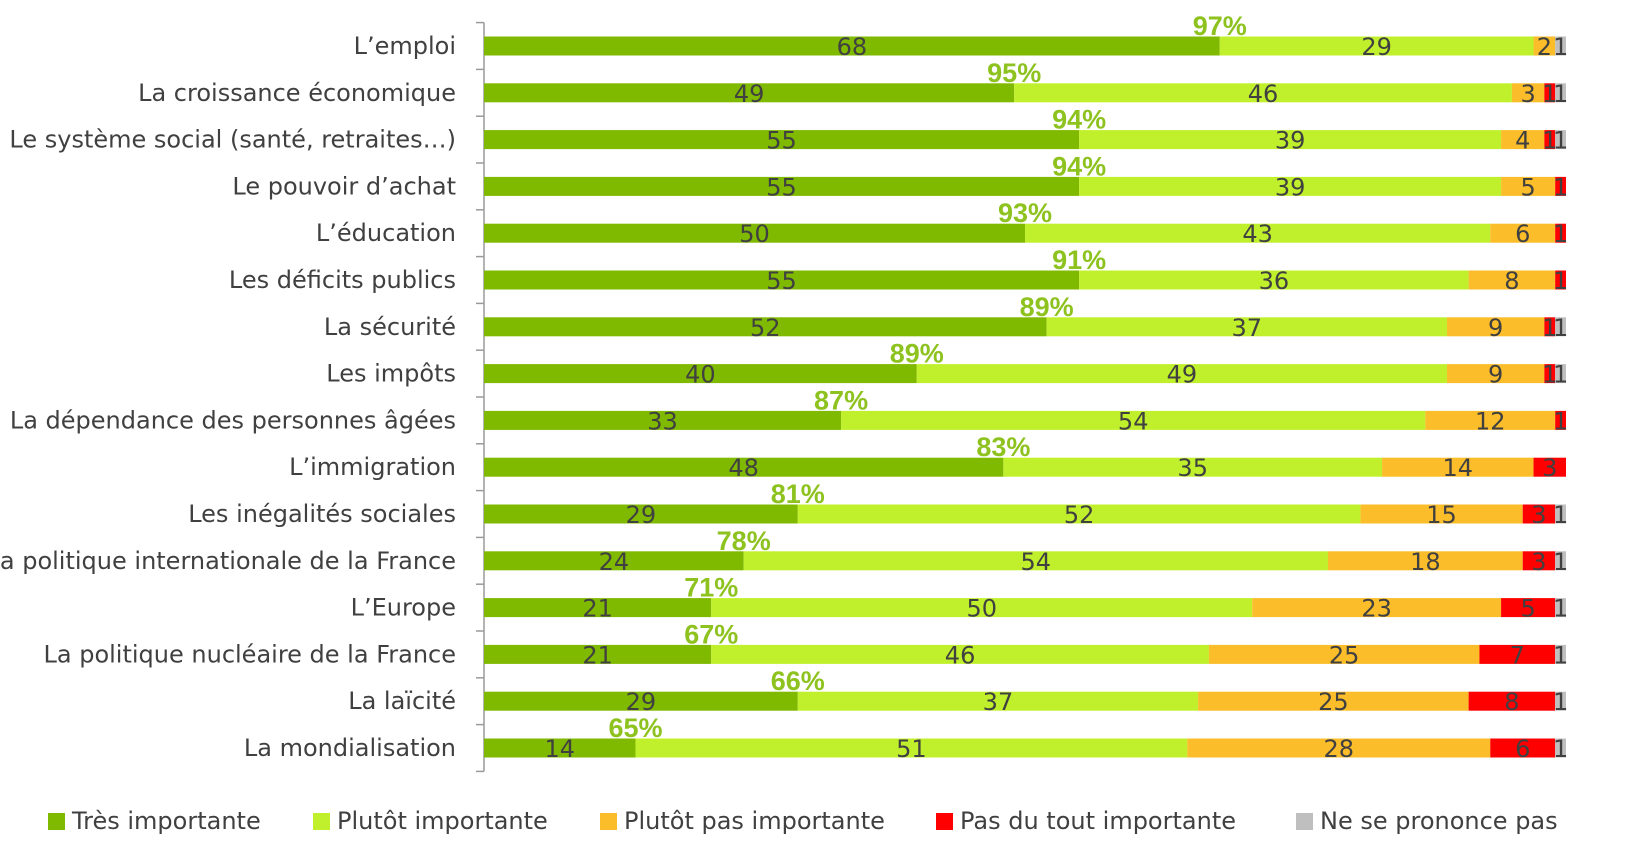 This screenshot has height=845, width=1641. Describe the element at coordinates (350, 748) in the screenshot. I see `category-label: La mondialisation` at that location.